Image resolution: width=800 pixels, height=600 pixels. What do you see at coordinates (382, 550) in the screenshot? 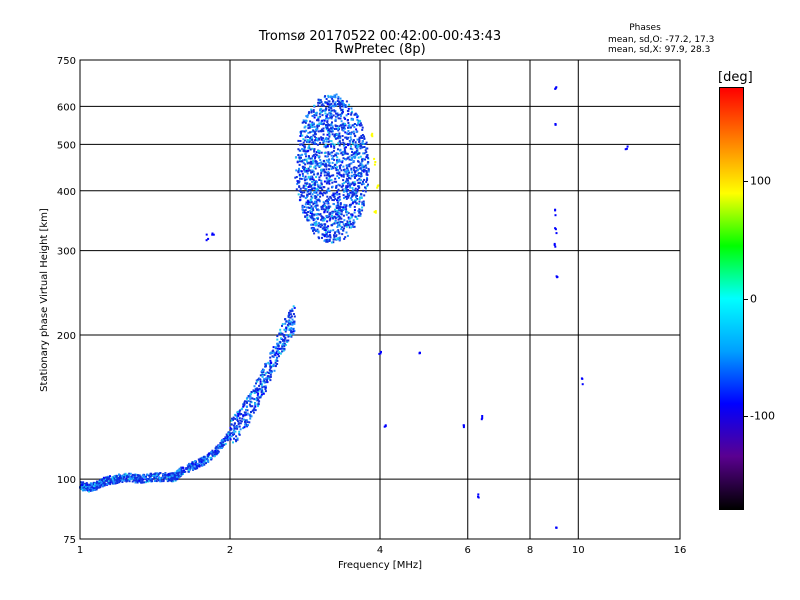
I see `x-tick-labels: 1 2 4 6 8 10 16` at bounding box center [382, 550].